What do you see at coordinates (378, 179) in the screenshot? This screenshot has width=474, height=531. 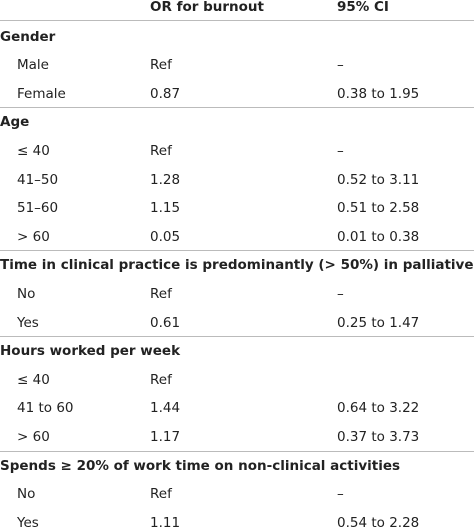 I see `cell: 0.52 to 3.11` at bounding box center [378, 179].